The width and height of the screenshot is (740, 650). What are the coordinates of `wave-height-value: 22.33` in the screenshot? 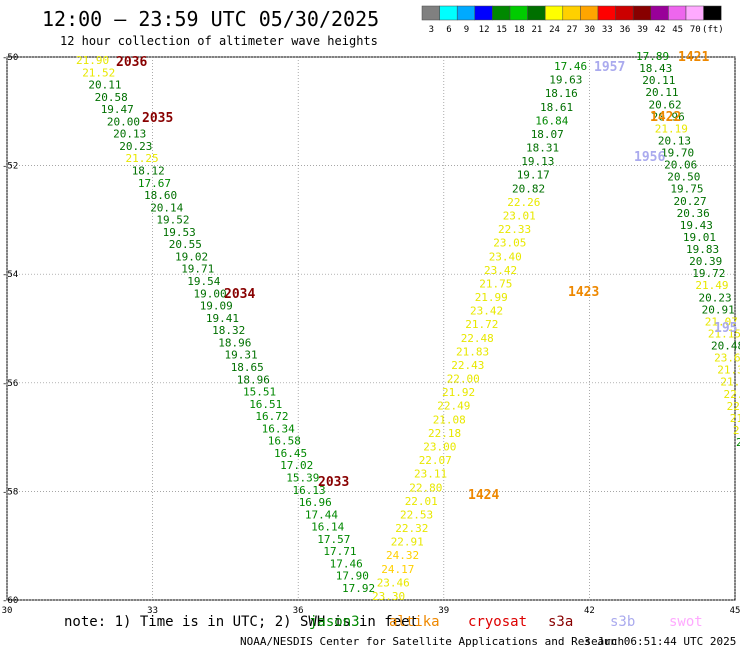 It's located at (514, 229).